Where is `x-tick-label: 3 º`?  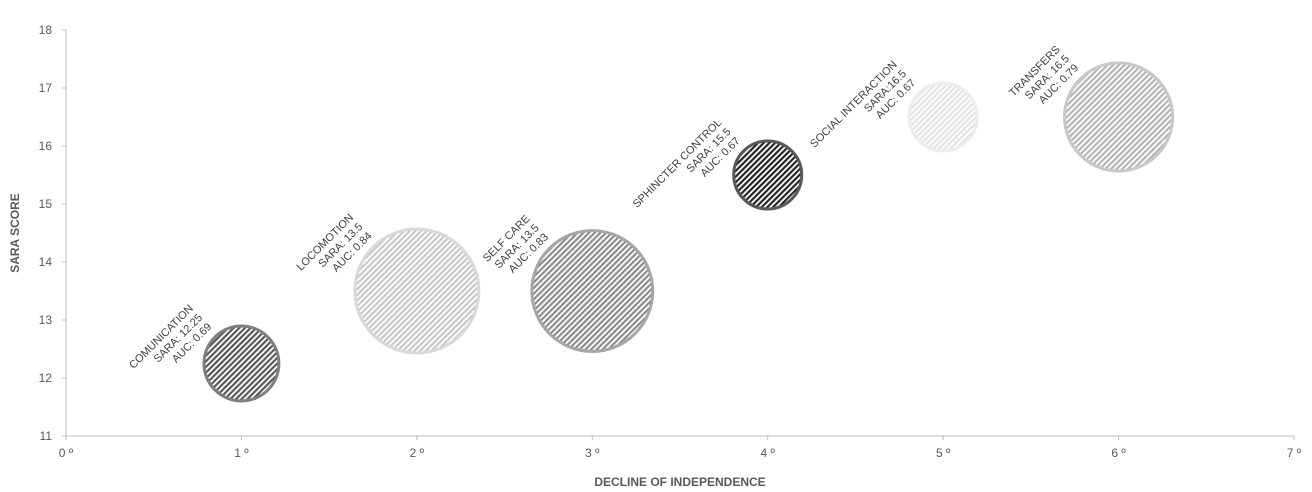 x-tick-label: 3 º is located at coordinates (592, 453).